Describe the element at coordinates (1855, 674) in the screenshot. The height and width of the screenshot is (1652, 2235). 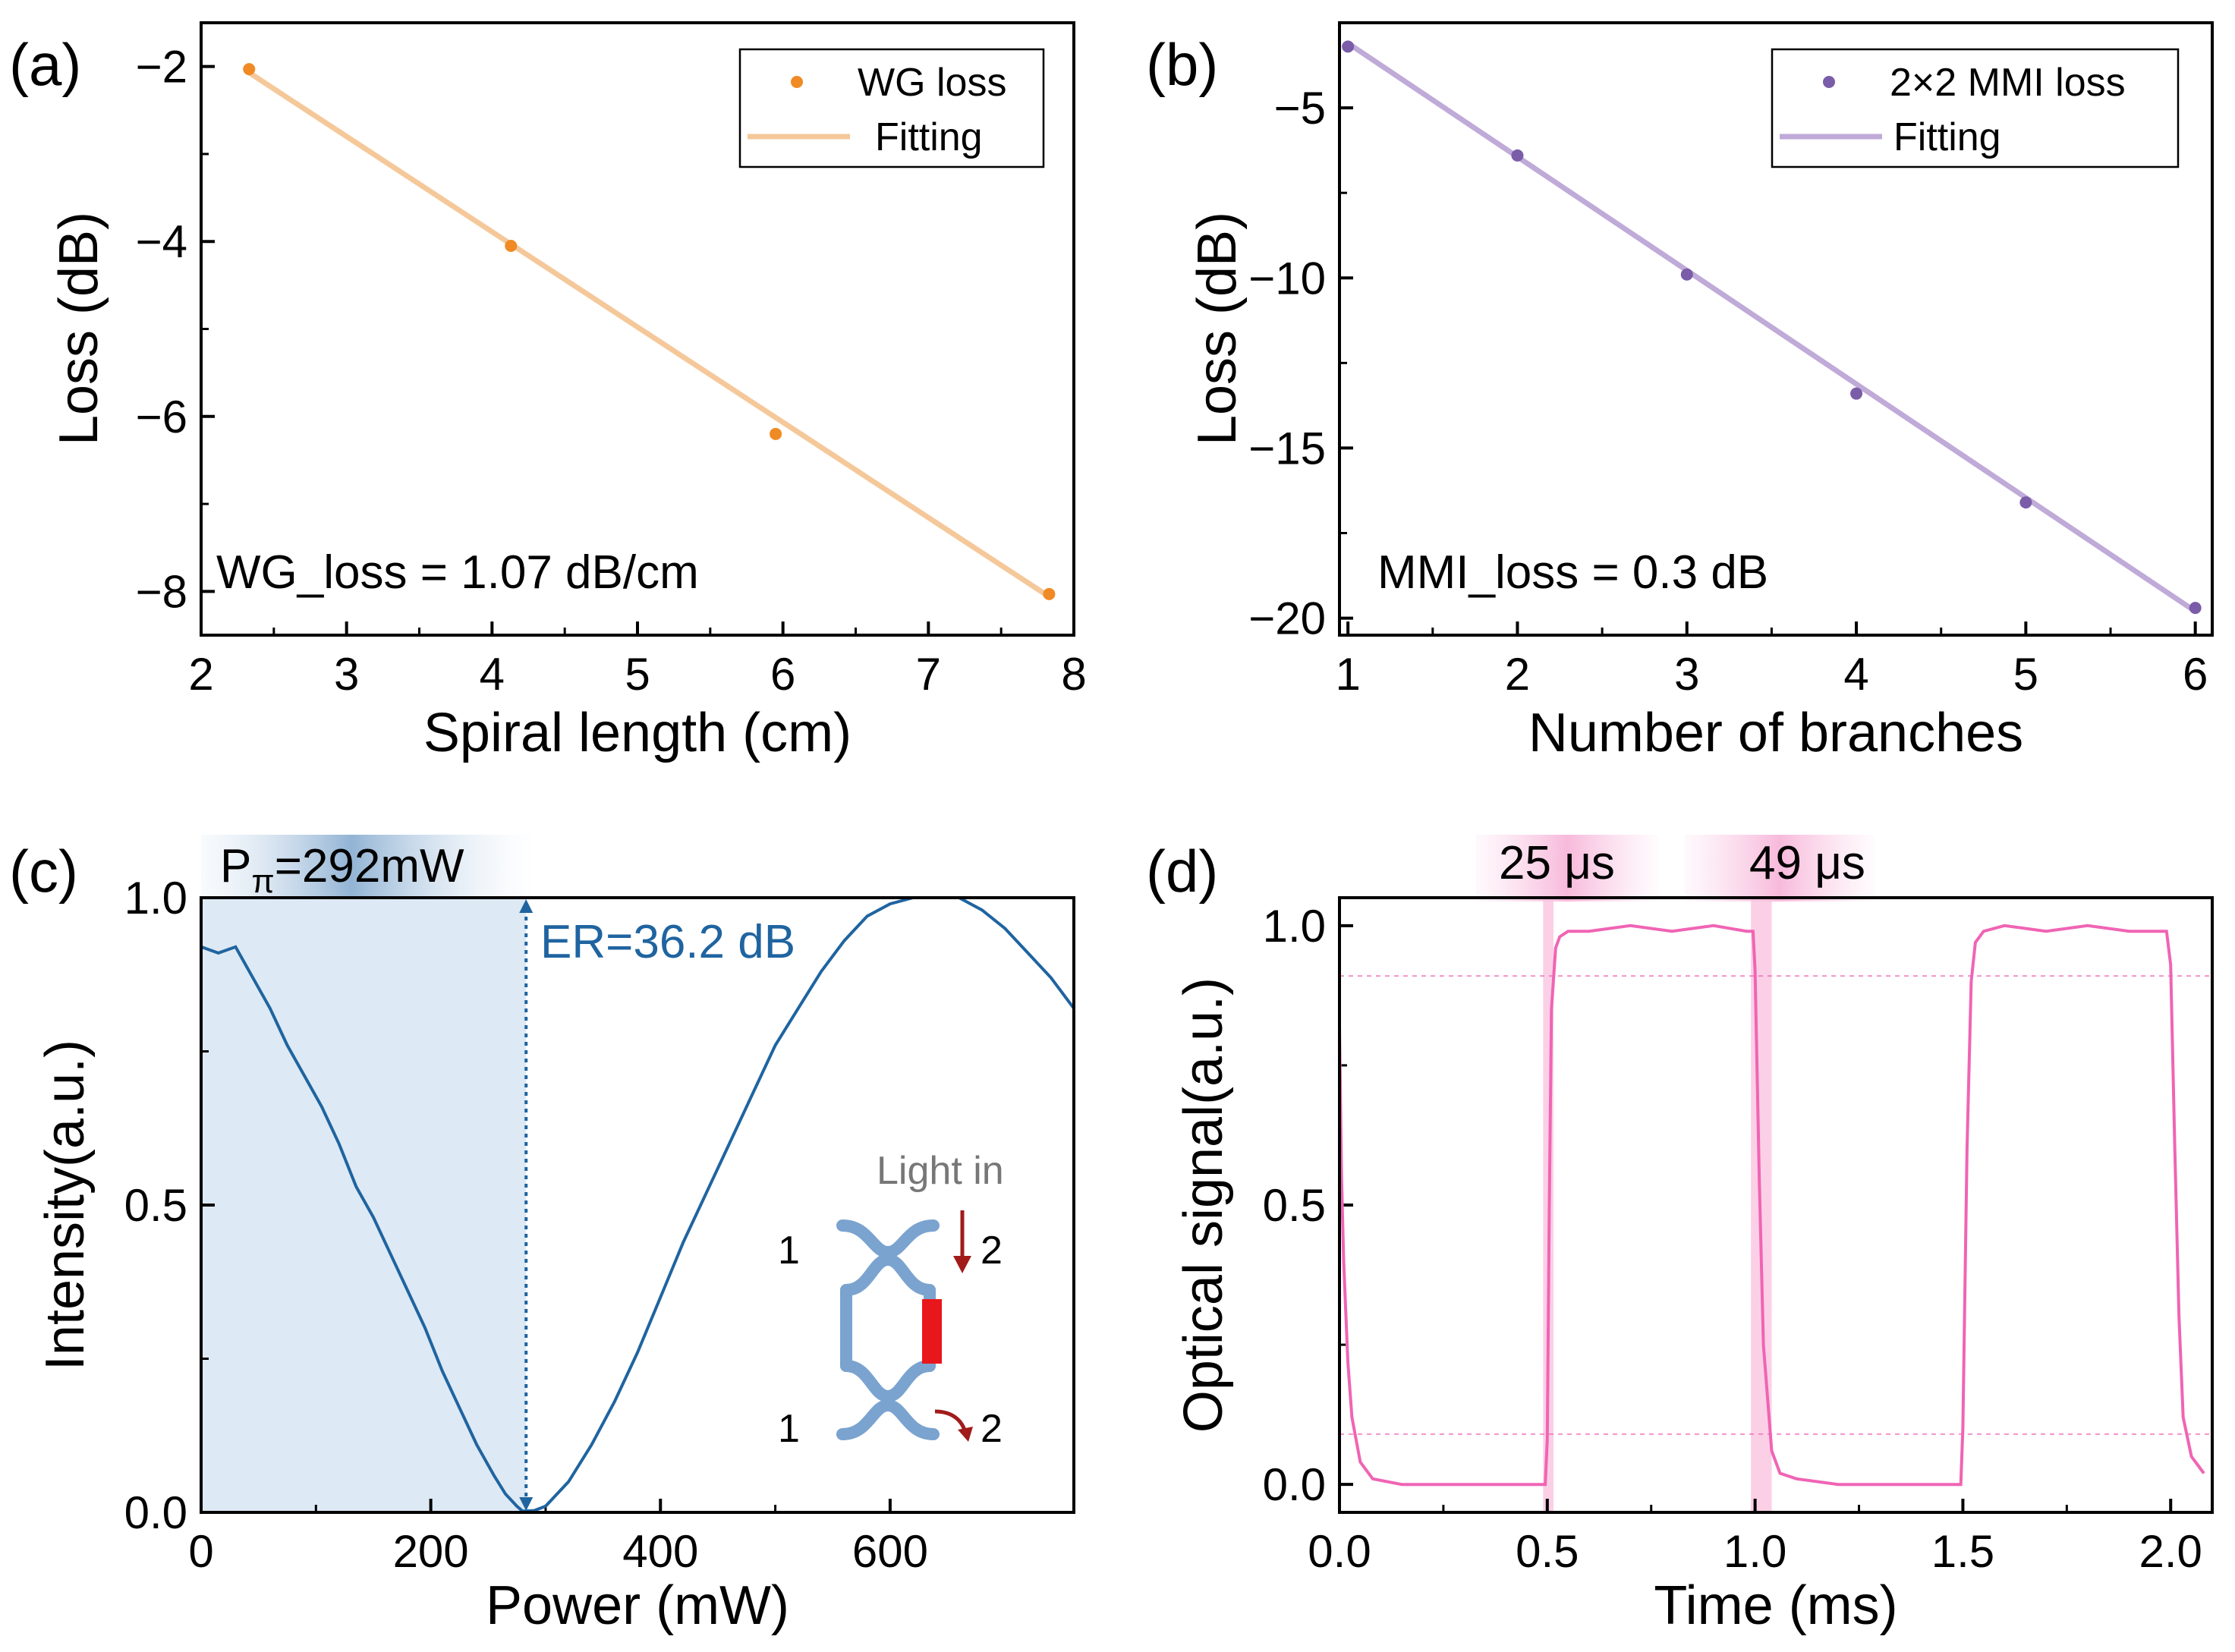
I see `x-tick-label: 4` at that location.